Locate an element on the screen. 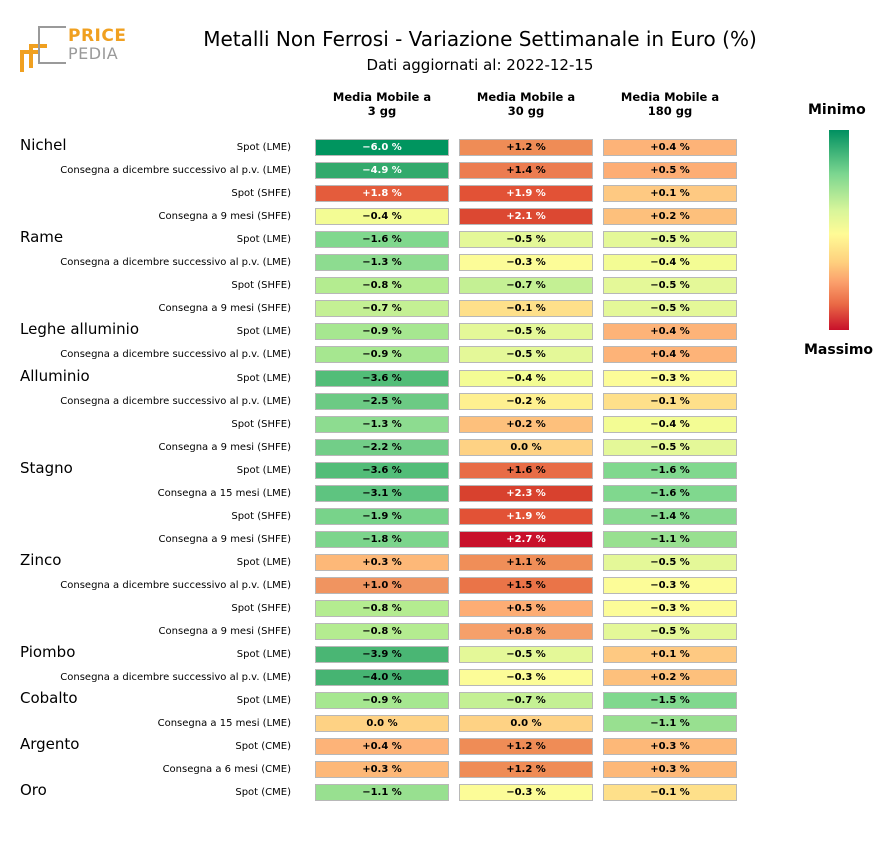 The height and width of the screenshot is (850, 880). metal-group-label: Stagno is located at coordinates (46, 467).